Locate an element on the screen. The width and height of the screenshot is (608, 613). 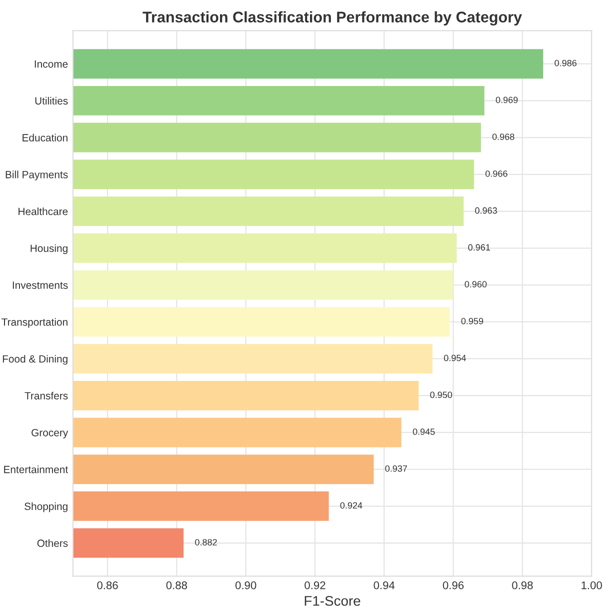
data-label: 0.961 is located at coordinates (479, 247).